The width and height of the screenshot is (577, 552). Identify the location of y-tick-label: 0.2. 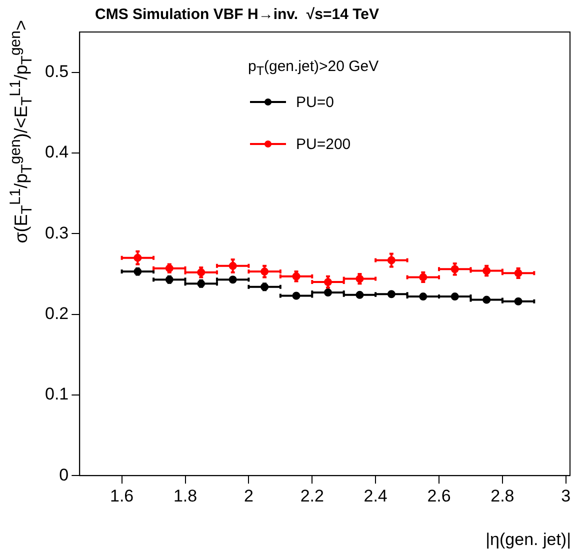
(56, 313).